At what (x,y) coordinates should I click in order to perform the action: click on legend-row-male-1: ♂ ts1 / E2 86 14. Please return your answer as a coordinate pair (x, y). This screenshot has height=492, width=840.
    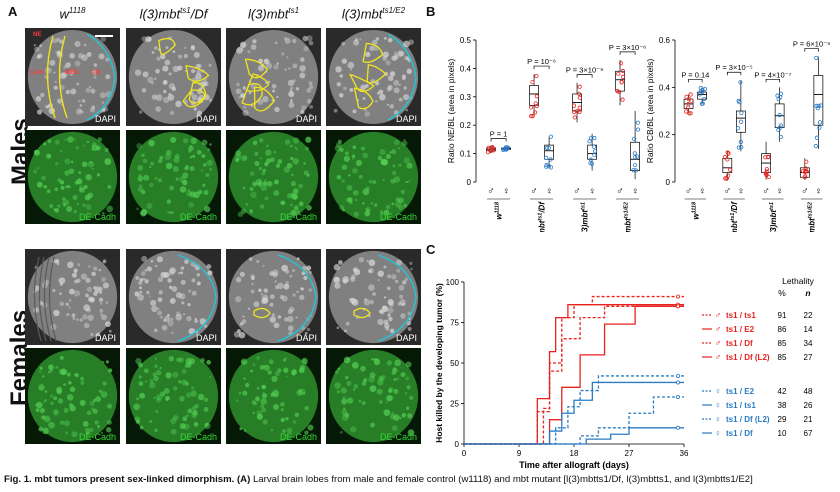
    Looking at the image, I should click on (757, 329).